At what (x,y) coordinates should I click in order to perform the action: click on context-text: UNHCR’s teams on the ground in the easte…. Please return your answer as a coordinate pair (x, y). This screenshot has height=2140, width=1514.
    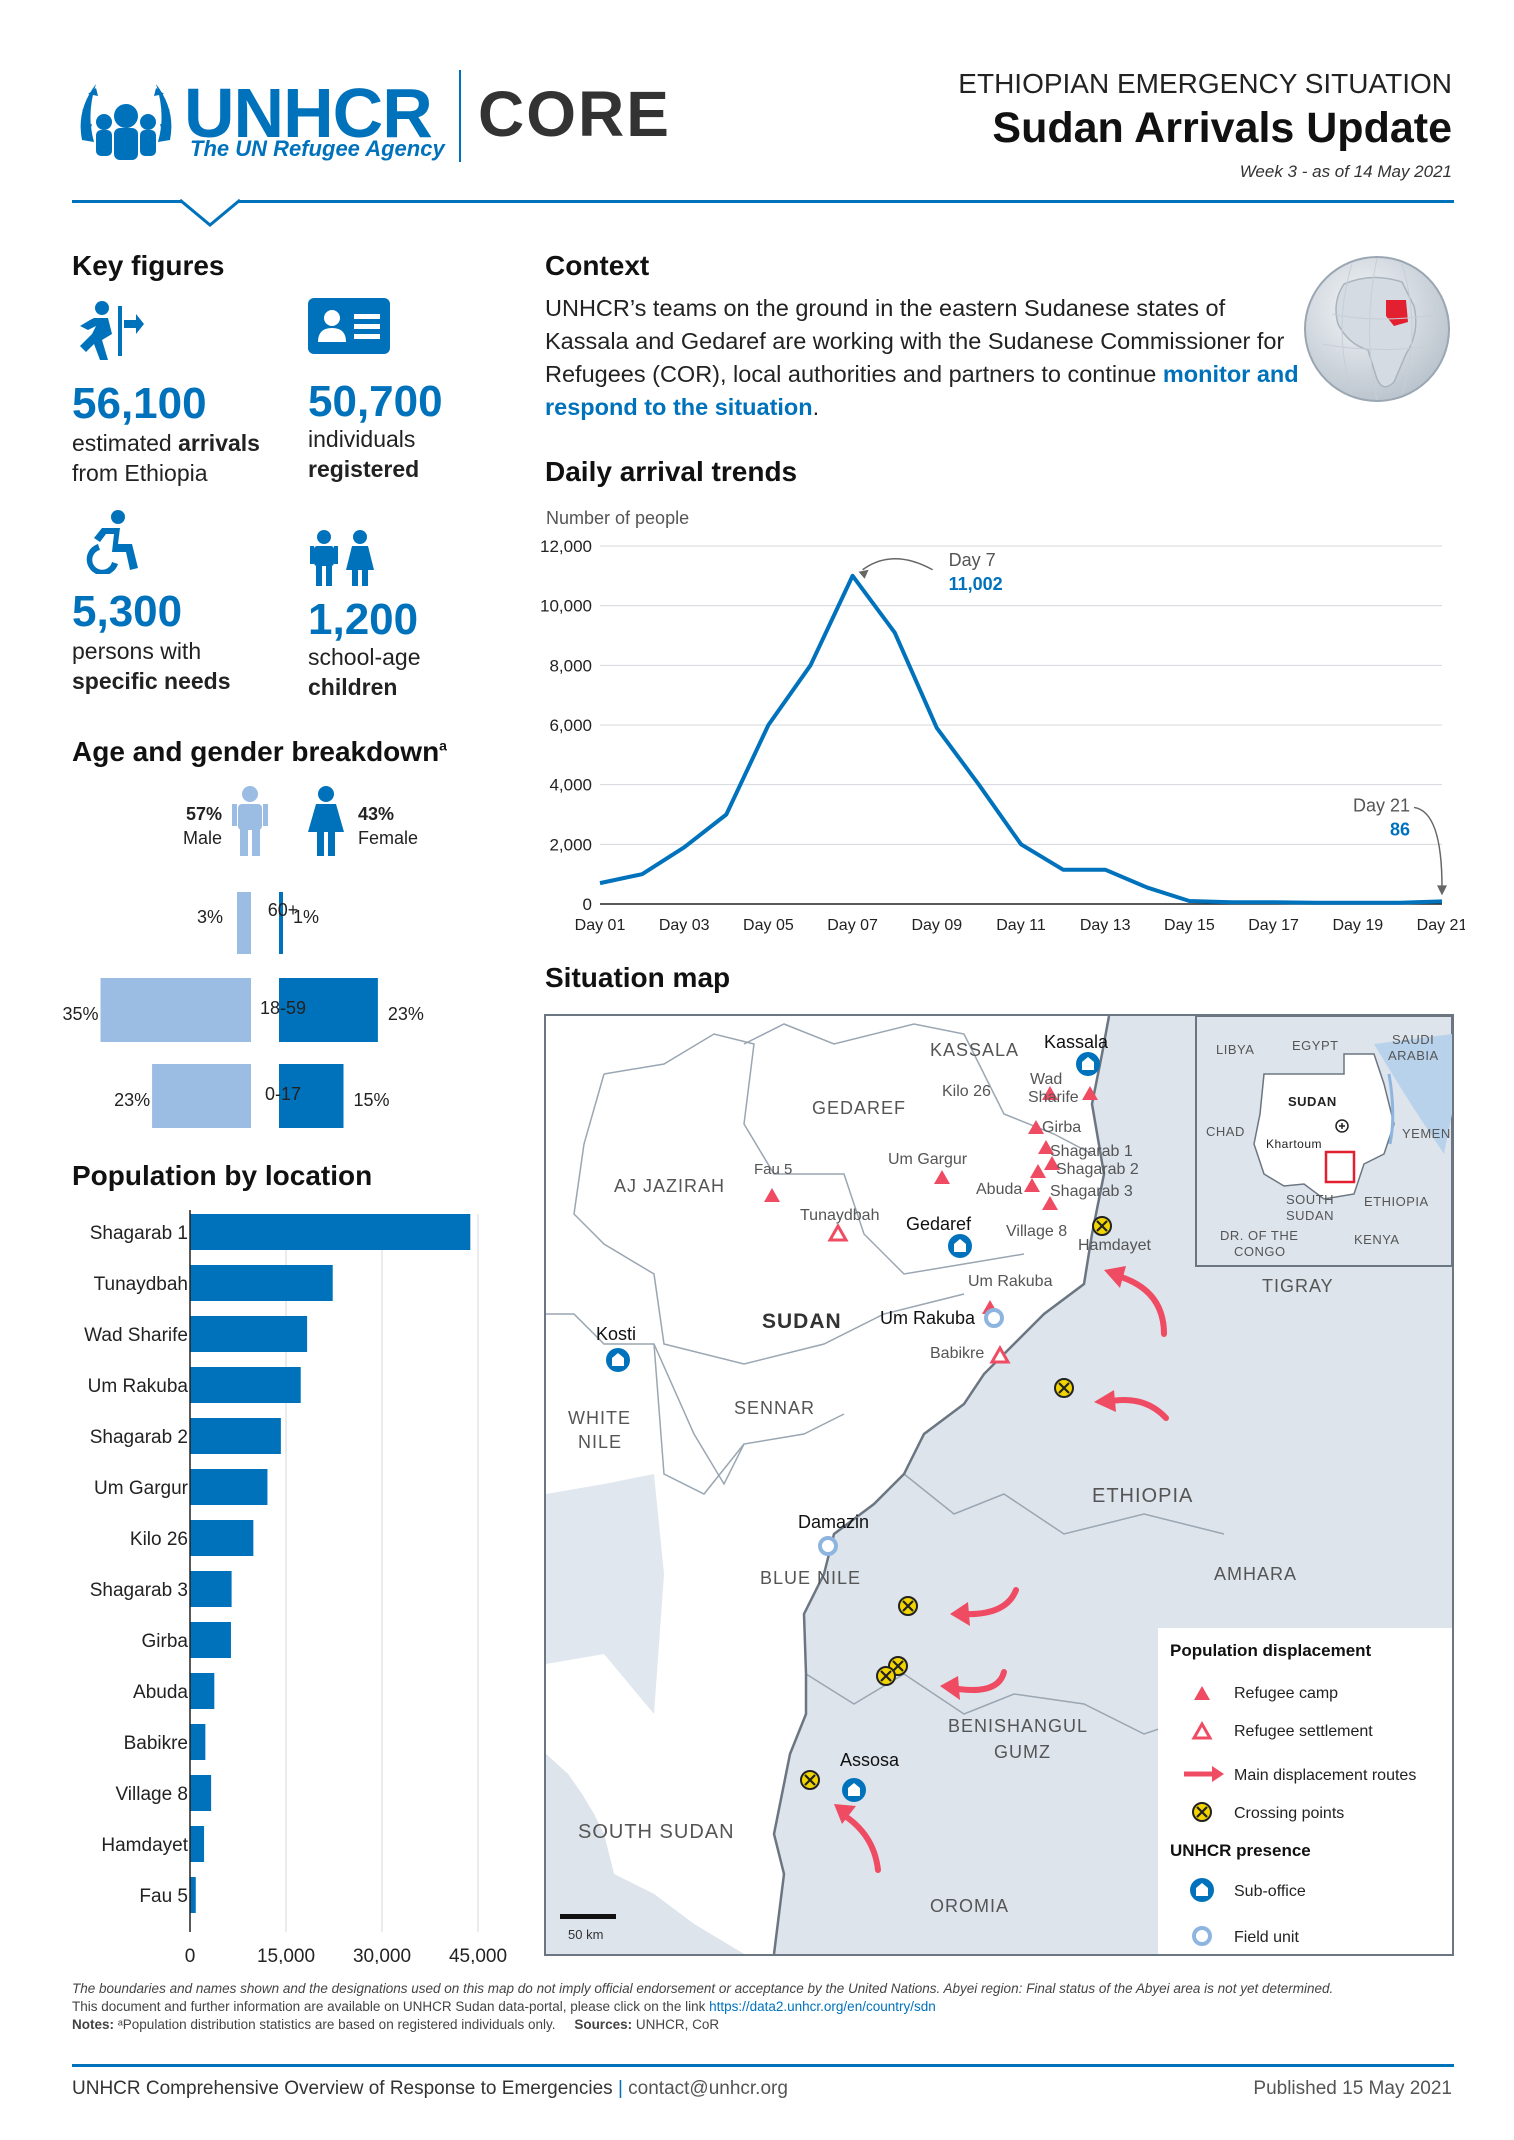
    Looking at the image, I should click on (922, 357).